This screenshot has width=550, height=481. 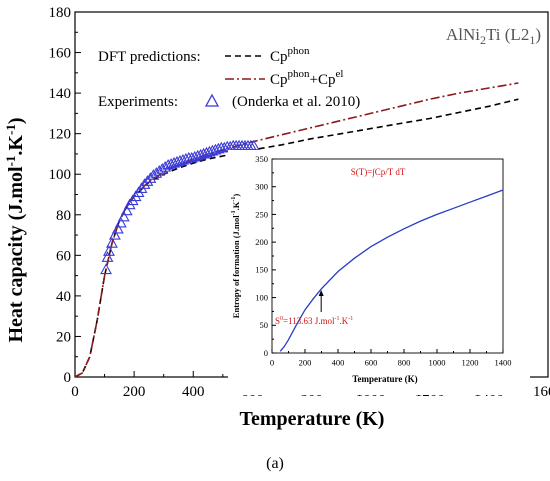 What do you see at coordinates (275, 463) in the screenshot?
I see `subfigure-label: (a)` at bounding box center [275, 463].